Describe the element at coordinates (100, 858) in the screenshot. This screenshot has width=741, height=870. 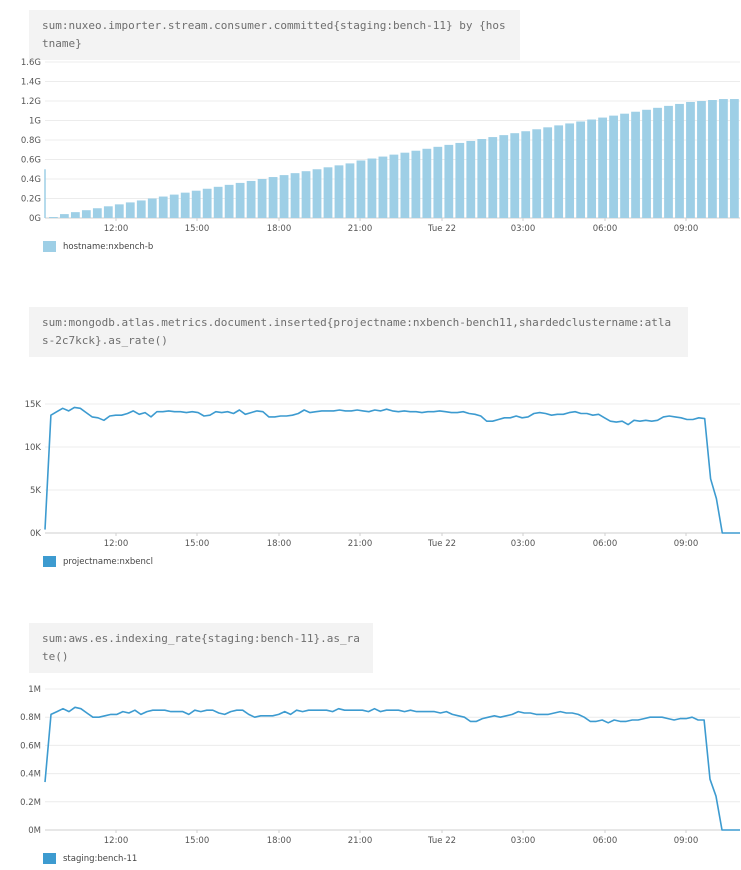
I see `legend-label: staging:bench-11` at that location.